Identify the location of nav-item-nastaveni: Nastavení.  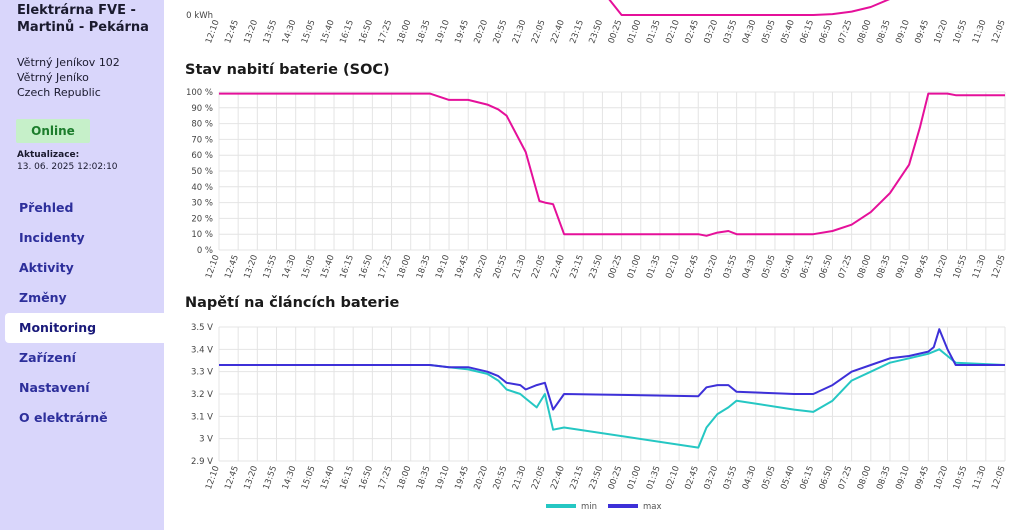
(54, 387).